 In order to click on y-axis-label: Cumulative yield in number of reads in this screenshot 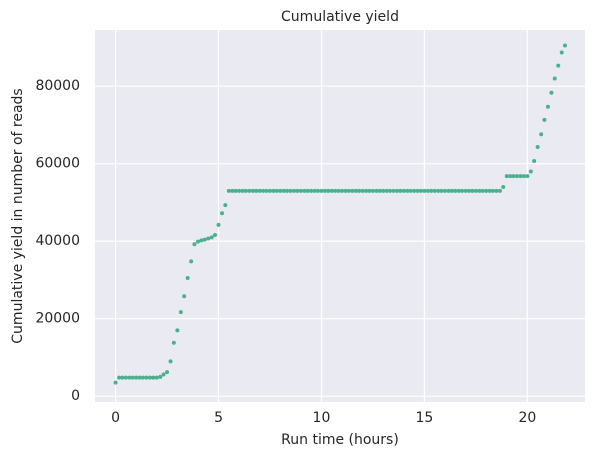, I will do `click(18, 215)`.